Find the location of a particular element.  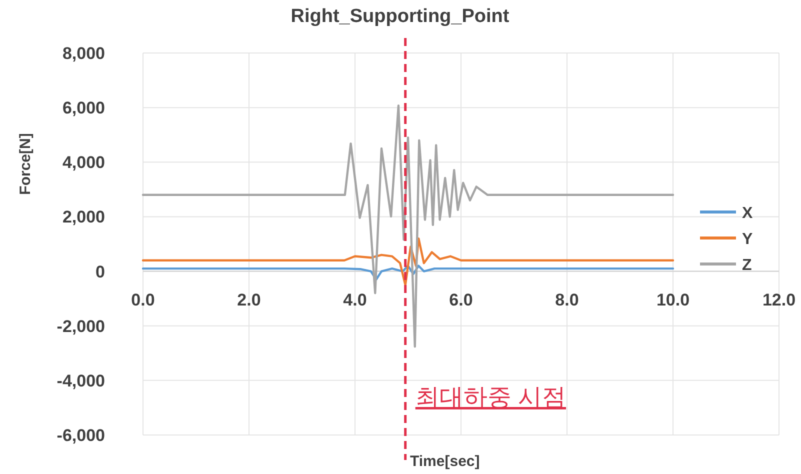

y-tick-label: -2,000 is located at coordinates (80, 326).